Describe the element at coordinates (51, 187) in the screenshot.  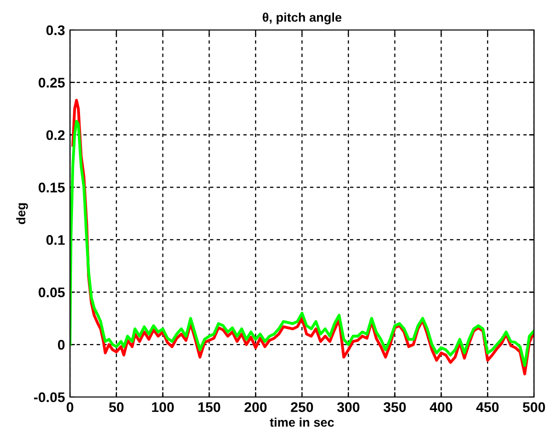
I see `y-tick-label: 0.15` at that location.